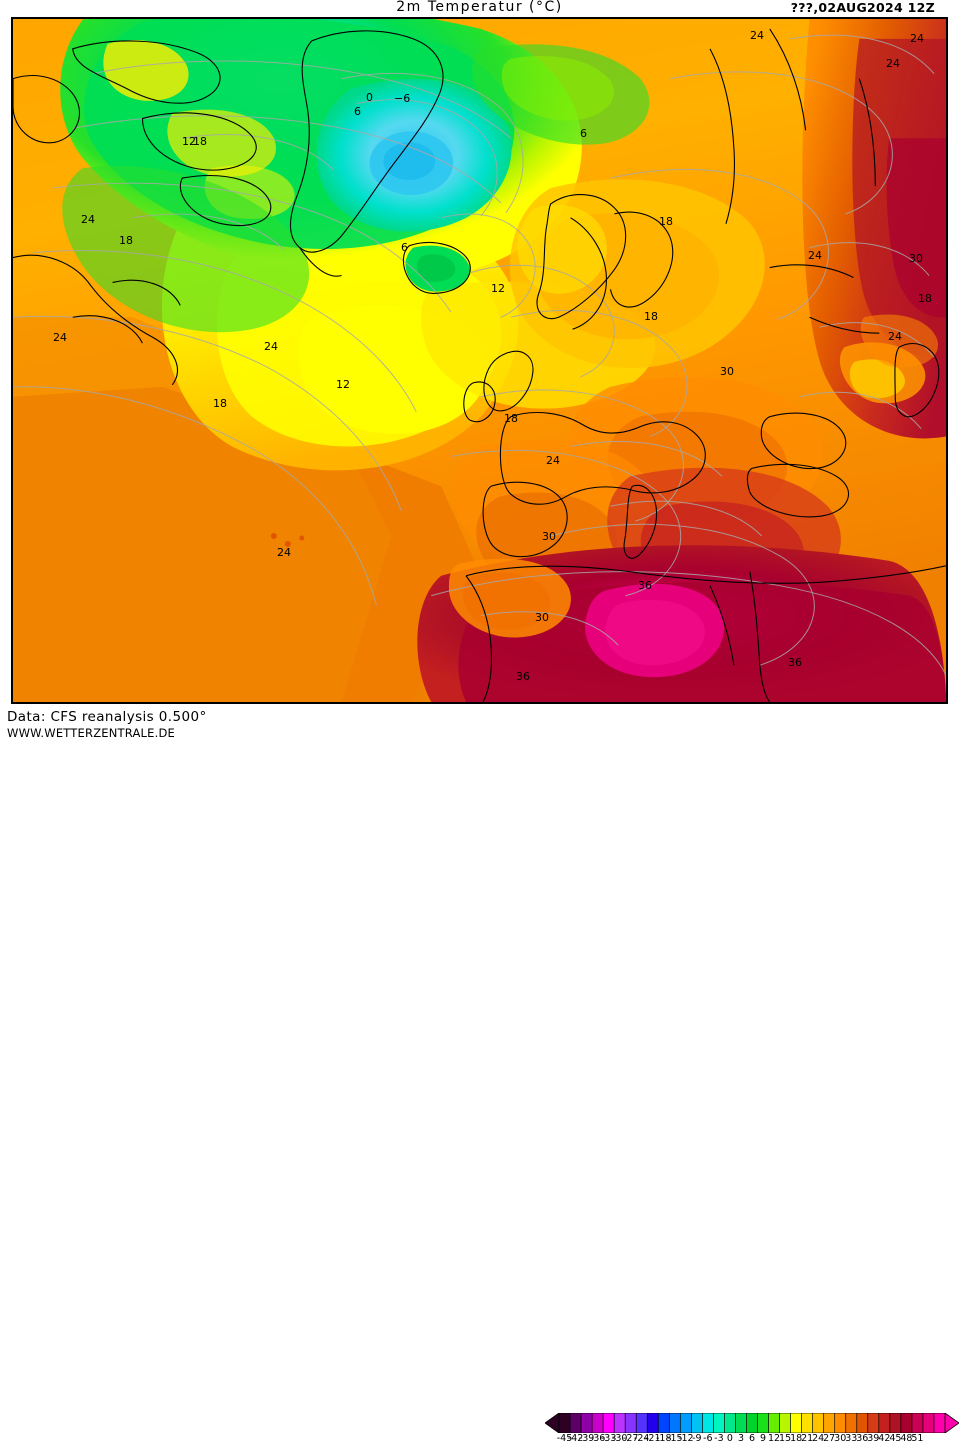  What do you see at coordinates (862, 7) in the screenshot?
I see `model-run-timestamp: ???,02AUG2024 12Z` at bounding box center [862, 7].